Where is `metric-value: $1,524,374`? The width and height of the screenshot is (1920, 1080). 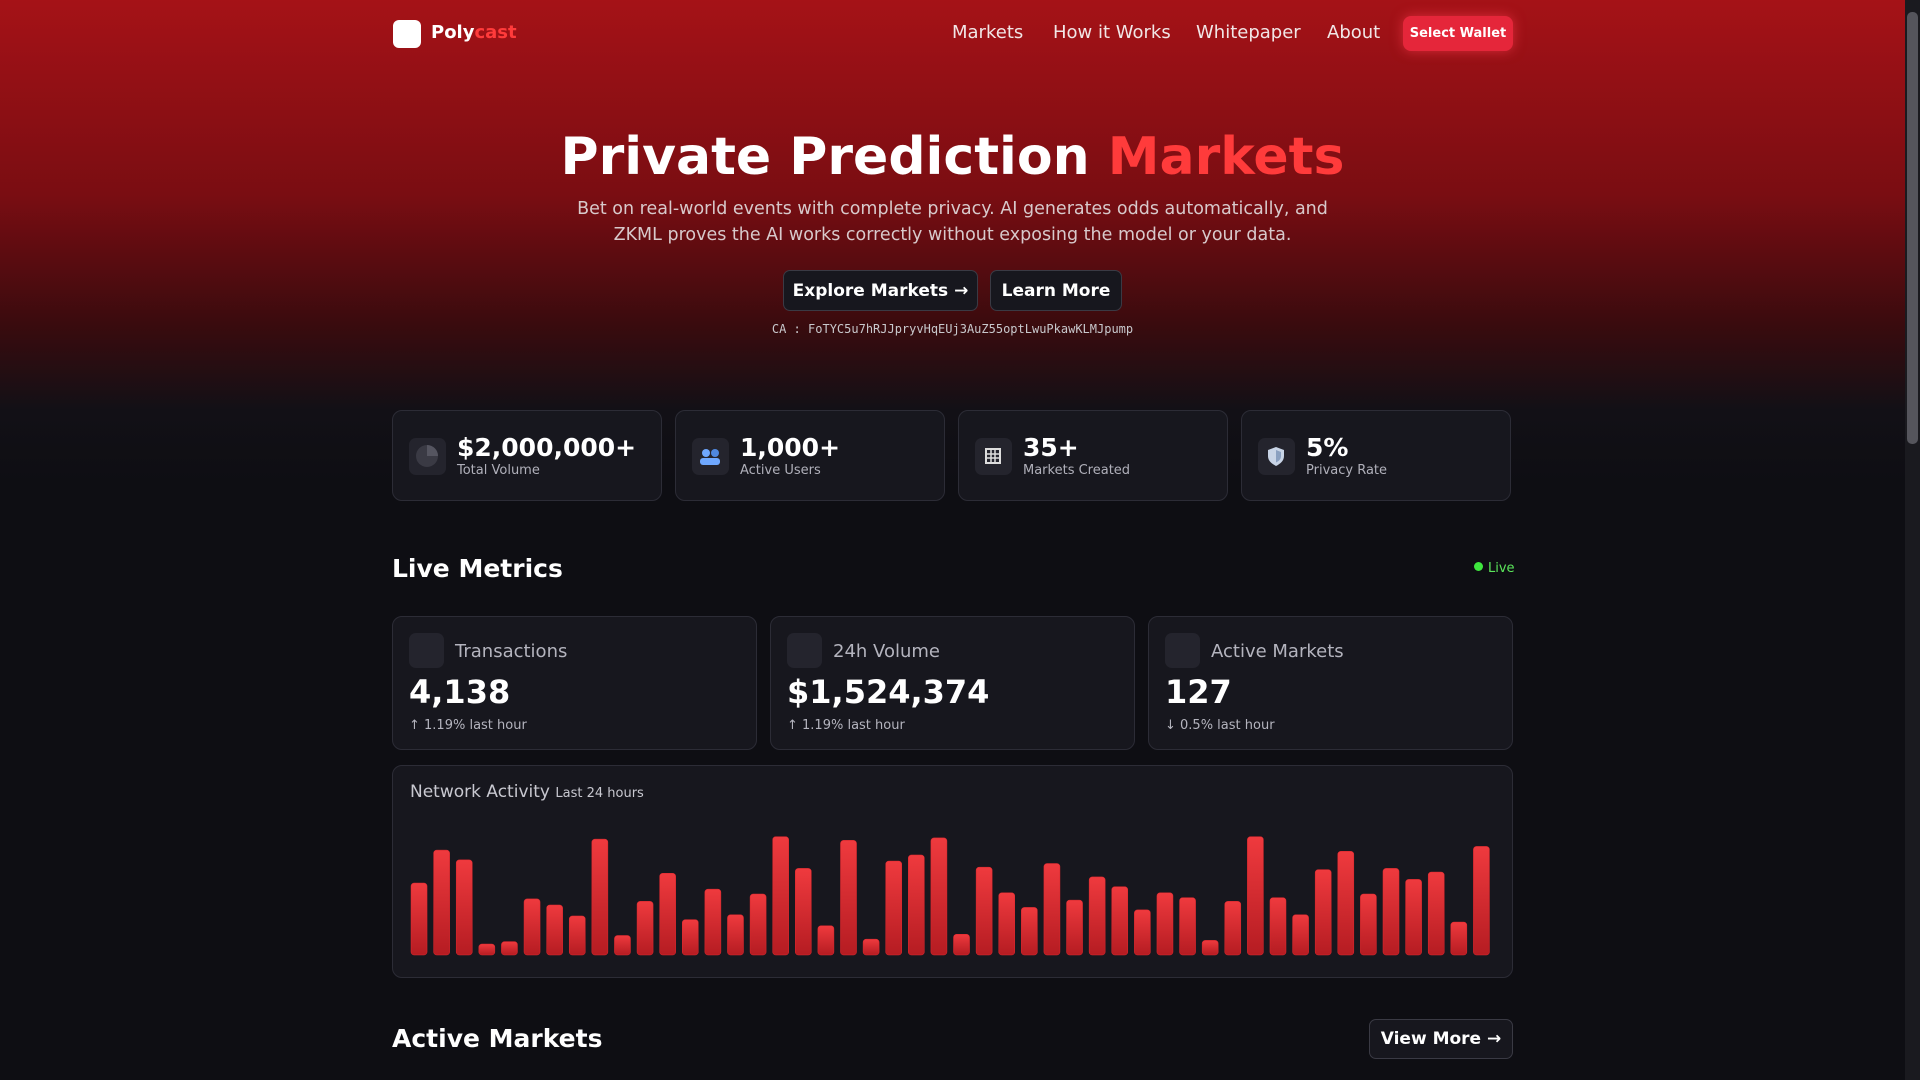
metric-value: $1,524,374 is located at coordinates (888, 692).